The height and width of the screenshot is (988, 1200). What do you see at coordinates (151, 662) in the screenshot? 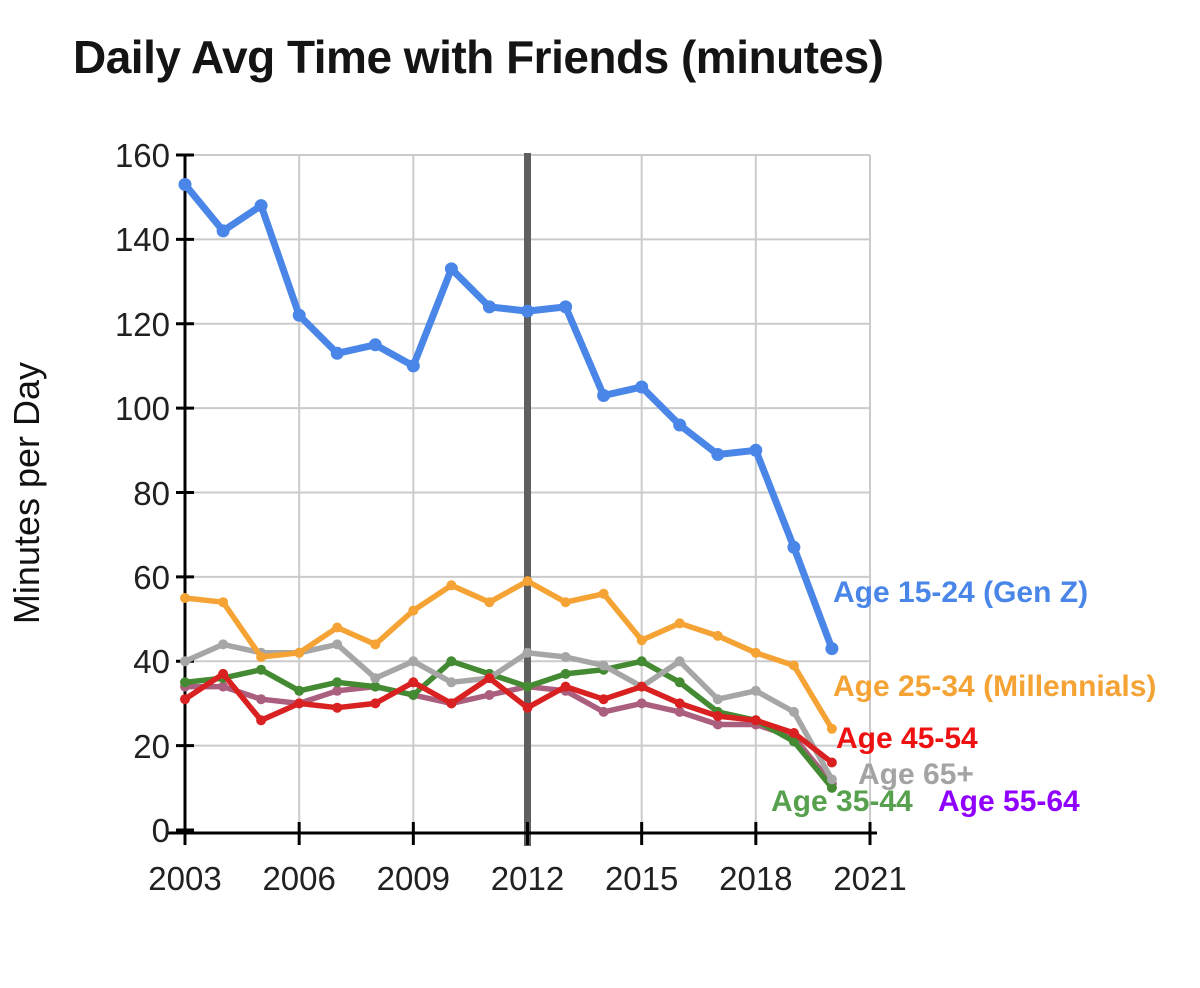
I see `y-tick-label: 40` at bounding box center [151, 662].